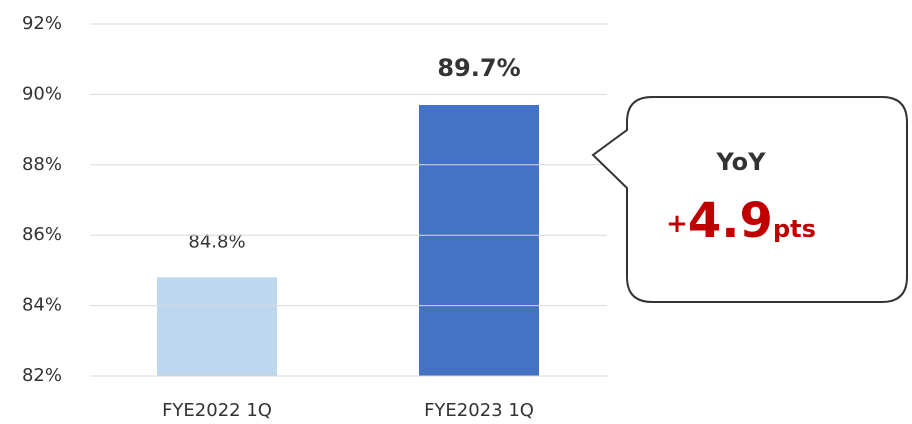 The width and height of the screenshot is (912, 424). Describe the element at coordinates (740, 162) in the screenshot. I see `callout-title: YoY` at that location.